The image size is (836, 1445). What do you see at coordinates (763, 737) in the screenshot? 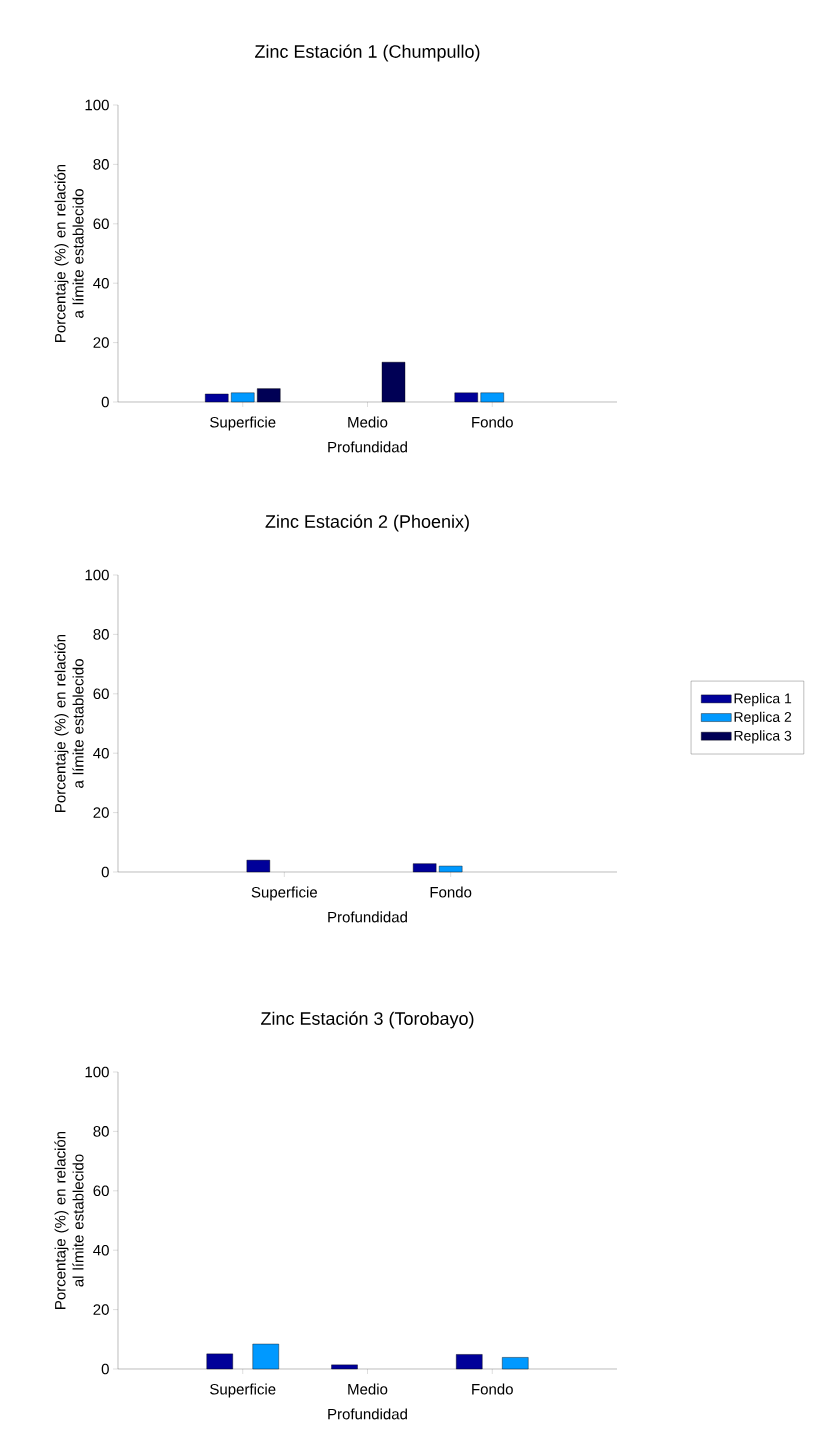
I see `legend-label: Replica 3` at bounding box center [763, 737].